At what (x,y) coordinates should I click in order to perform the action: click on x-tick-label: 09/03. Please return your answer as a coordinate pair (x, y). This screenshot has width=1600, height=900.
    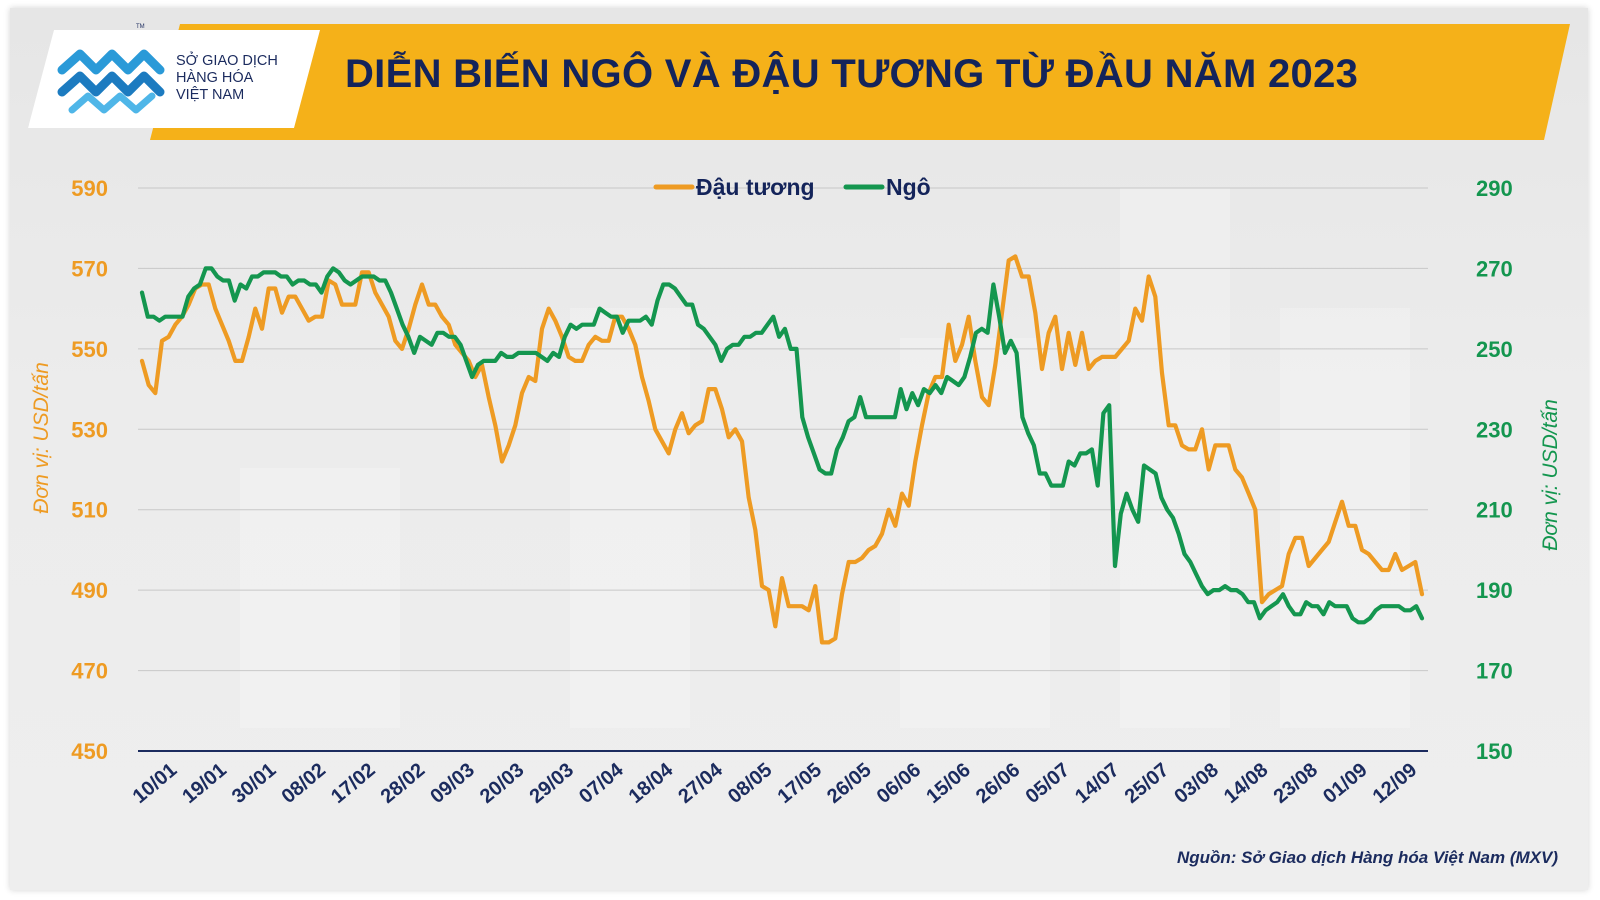
    Looking at the image, I should click on (452, 783).